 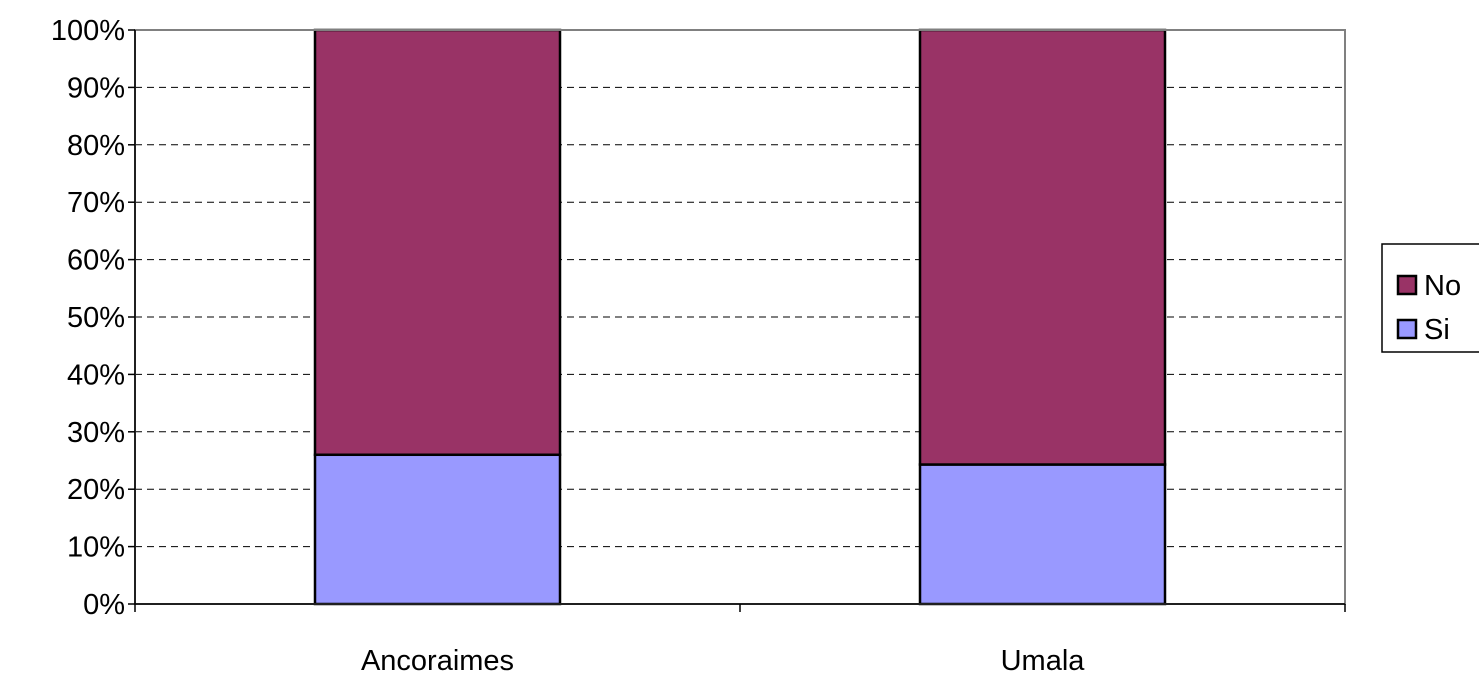 What do you see at coordinates (1043, 659) in the screenshot?
I see `x-tick-label: Umala` at bounding box center [1043, 659].